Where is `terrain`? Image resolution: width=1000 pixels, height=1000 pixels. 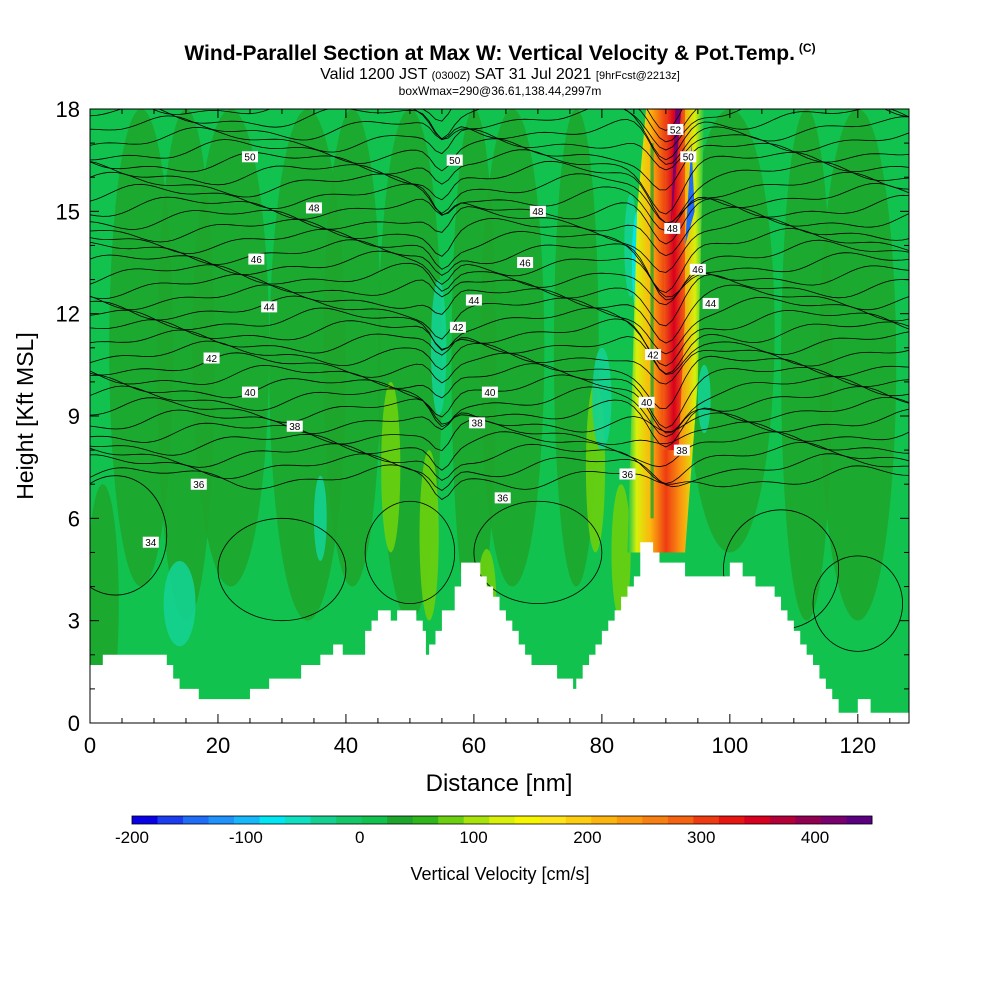
terrain is located at coordinates (499, 632).